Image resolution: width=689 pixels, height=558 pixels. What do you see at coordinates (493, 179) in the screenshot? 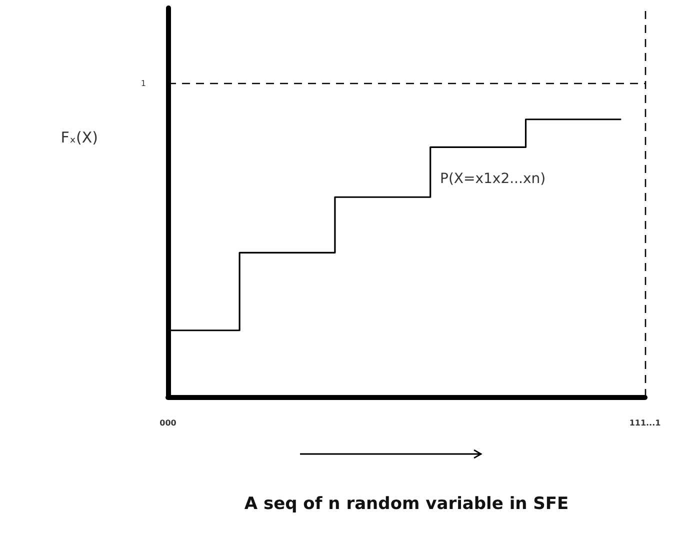
I see `annotation: P(X=x1x2...xn)` at bounding box center [493, 179].